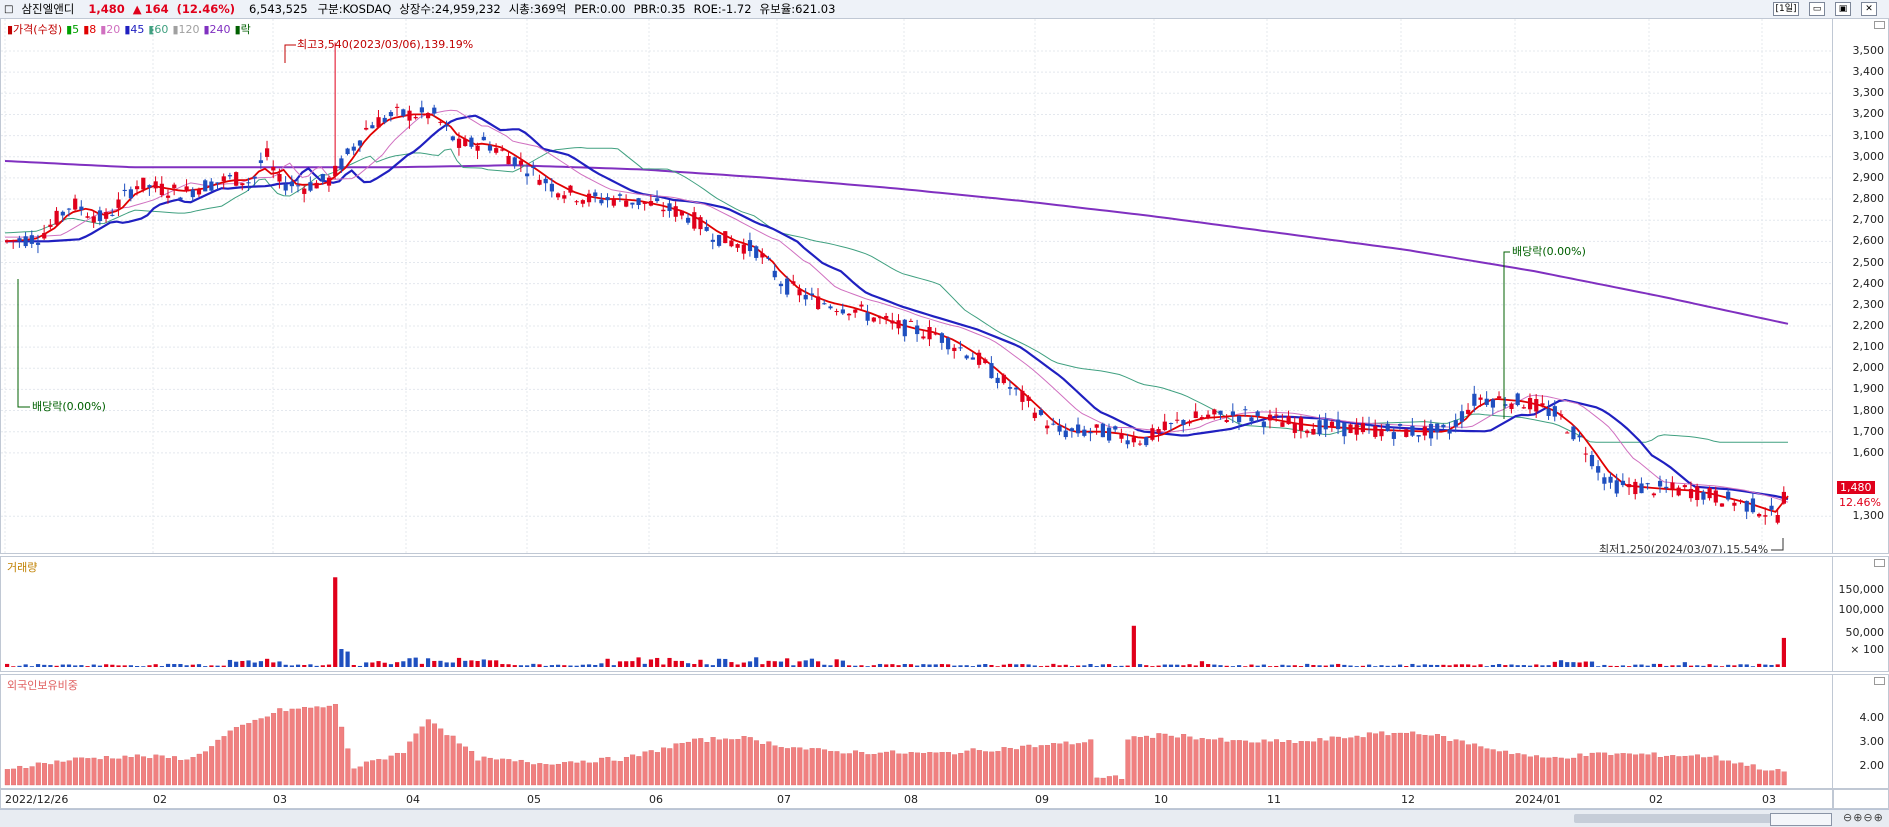  I want to click on price-y-tick: 1,800, so click(1868, 410).